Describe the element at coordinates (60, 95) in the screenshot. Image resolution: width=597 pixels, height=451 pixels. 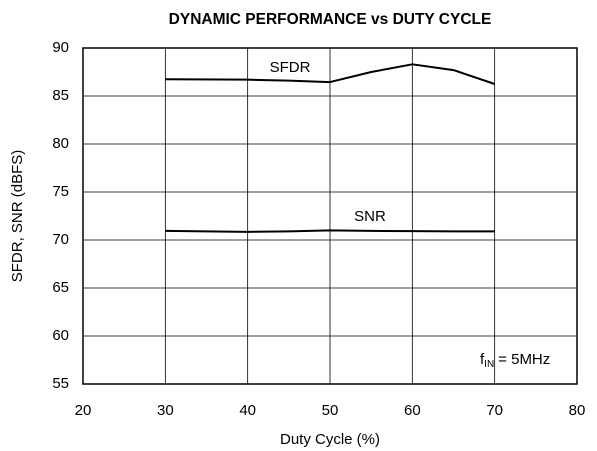
I see `y-tick-label: 85` at that location.